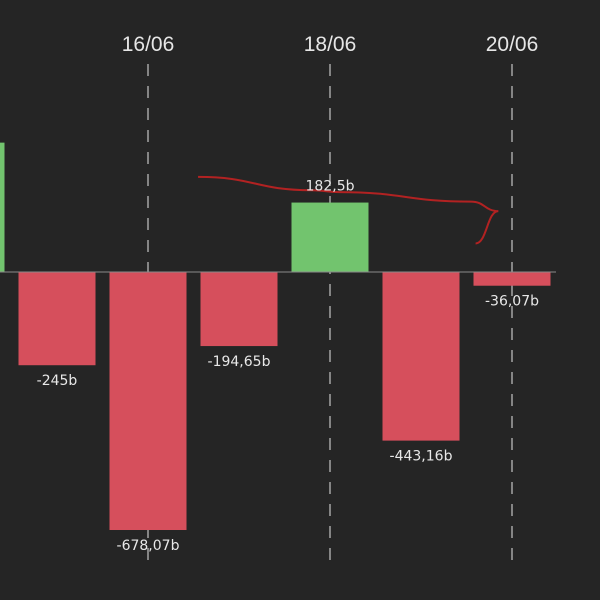  Describe the element at coordinates (57, 381) in the screenshot. I see `data-label: -245b` at that location.